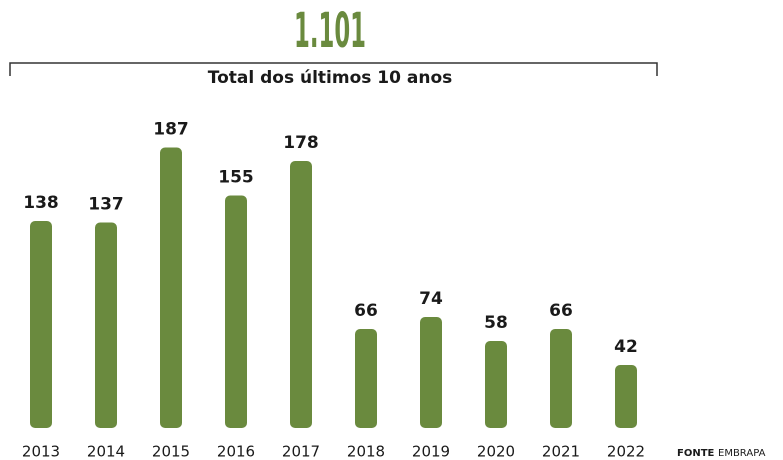 The height and width of the screenshot is (460, 783). Describe the element at coordinates (171, 451) in the screenshot. I see `x-tick-label: 2015` at that location.